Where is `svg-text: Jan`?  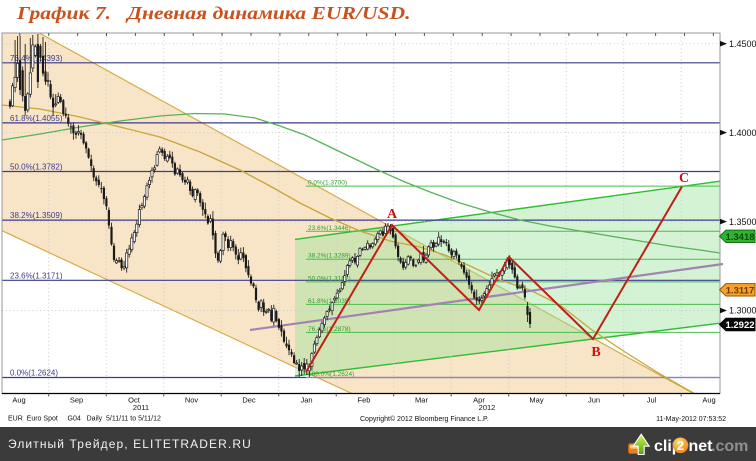
svg-text: Jan is located at coordinates (306, 400).